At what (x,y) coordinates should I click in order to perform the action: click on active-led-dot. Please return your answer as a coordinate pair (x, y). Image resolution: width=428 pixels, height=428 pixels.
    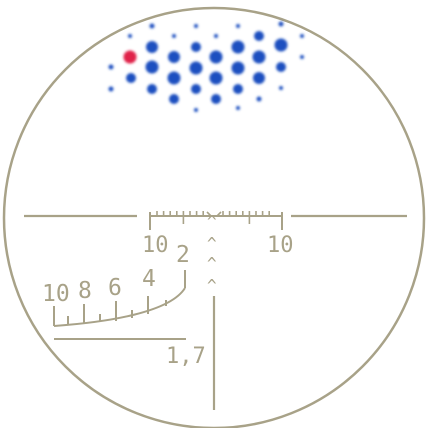
    Looking at the image, I should click on (130, 57).